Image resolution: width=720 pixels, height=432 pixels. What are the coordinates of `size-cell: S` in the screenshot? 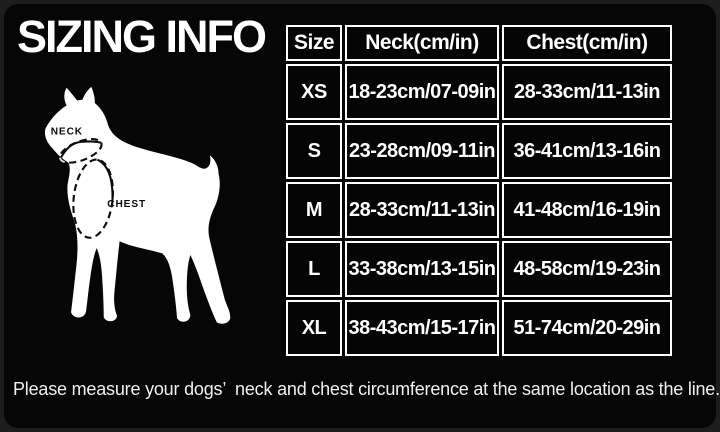 It's located at (314, 151).